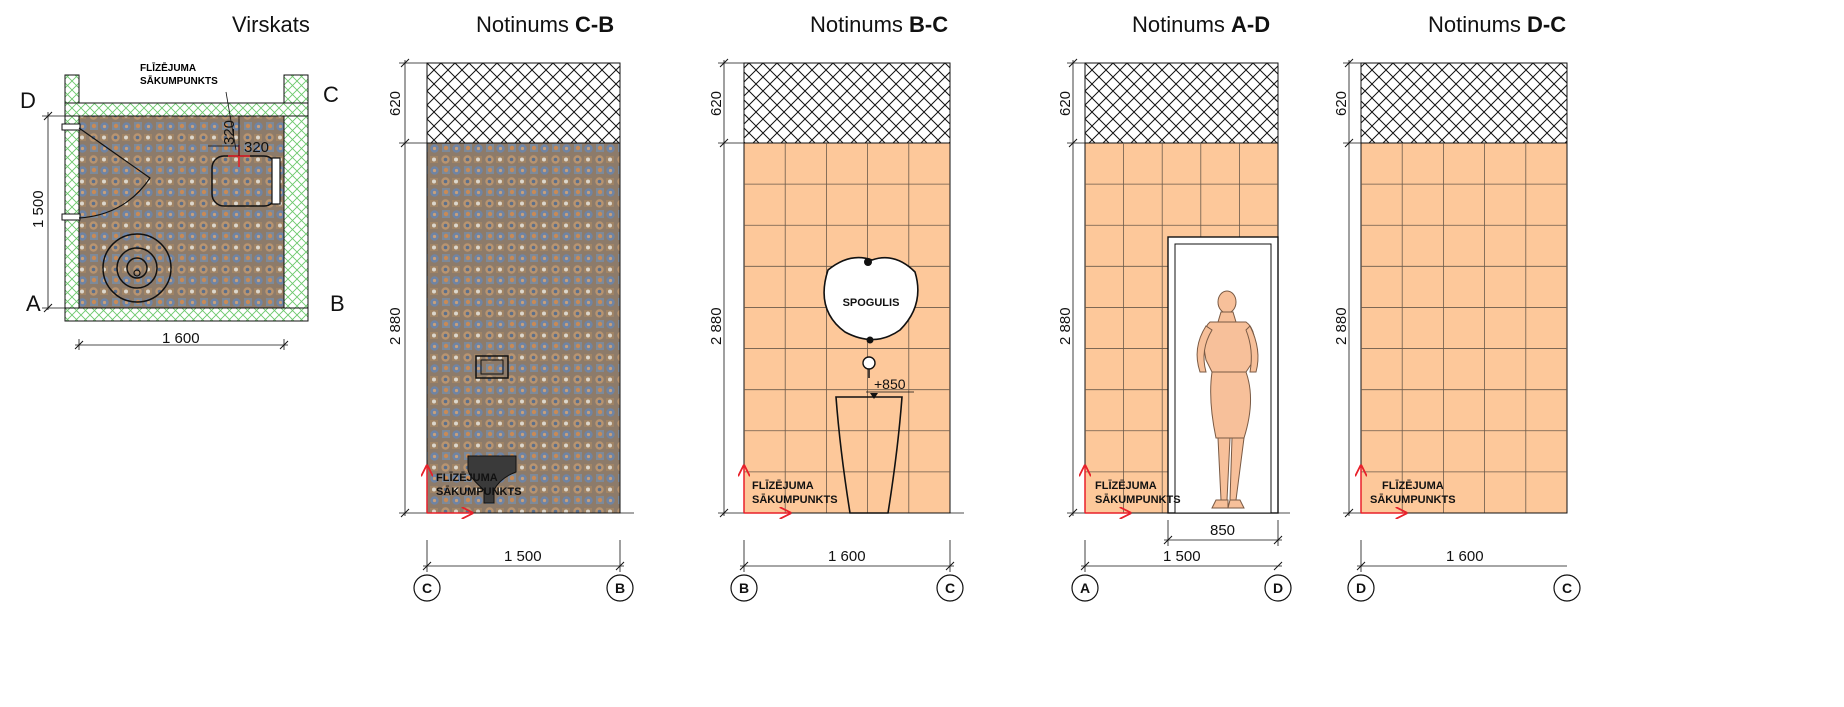 This screenshot has height=707, width=1844. Describe the element at coordinates (1341, 326) in the screenshot. I see `dc-dim-height: 2 880` at that location.